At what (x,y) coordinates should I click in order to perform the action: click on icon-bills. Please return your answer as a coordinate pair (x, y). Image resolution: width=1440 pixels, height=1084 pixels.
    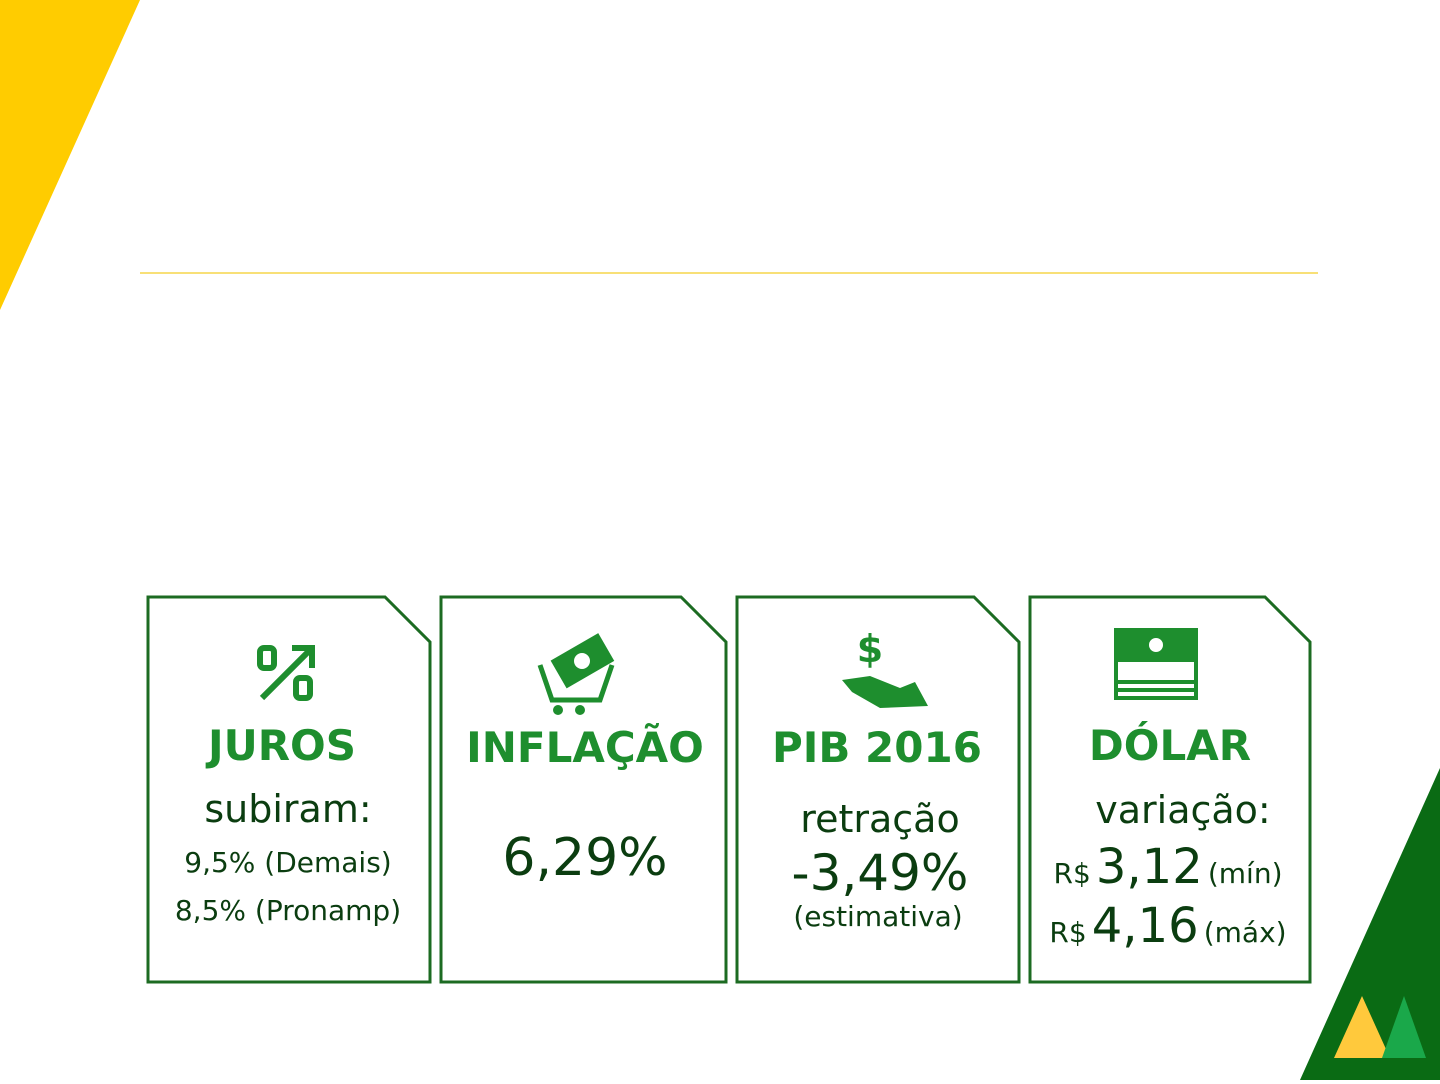
    Looking at the image, I should click on (1156, 664).